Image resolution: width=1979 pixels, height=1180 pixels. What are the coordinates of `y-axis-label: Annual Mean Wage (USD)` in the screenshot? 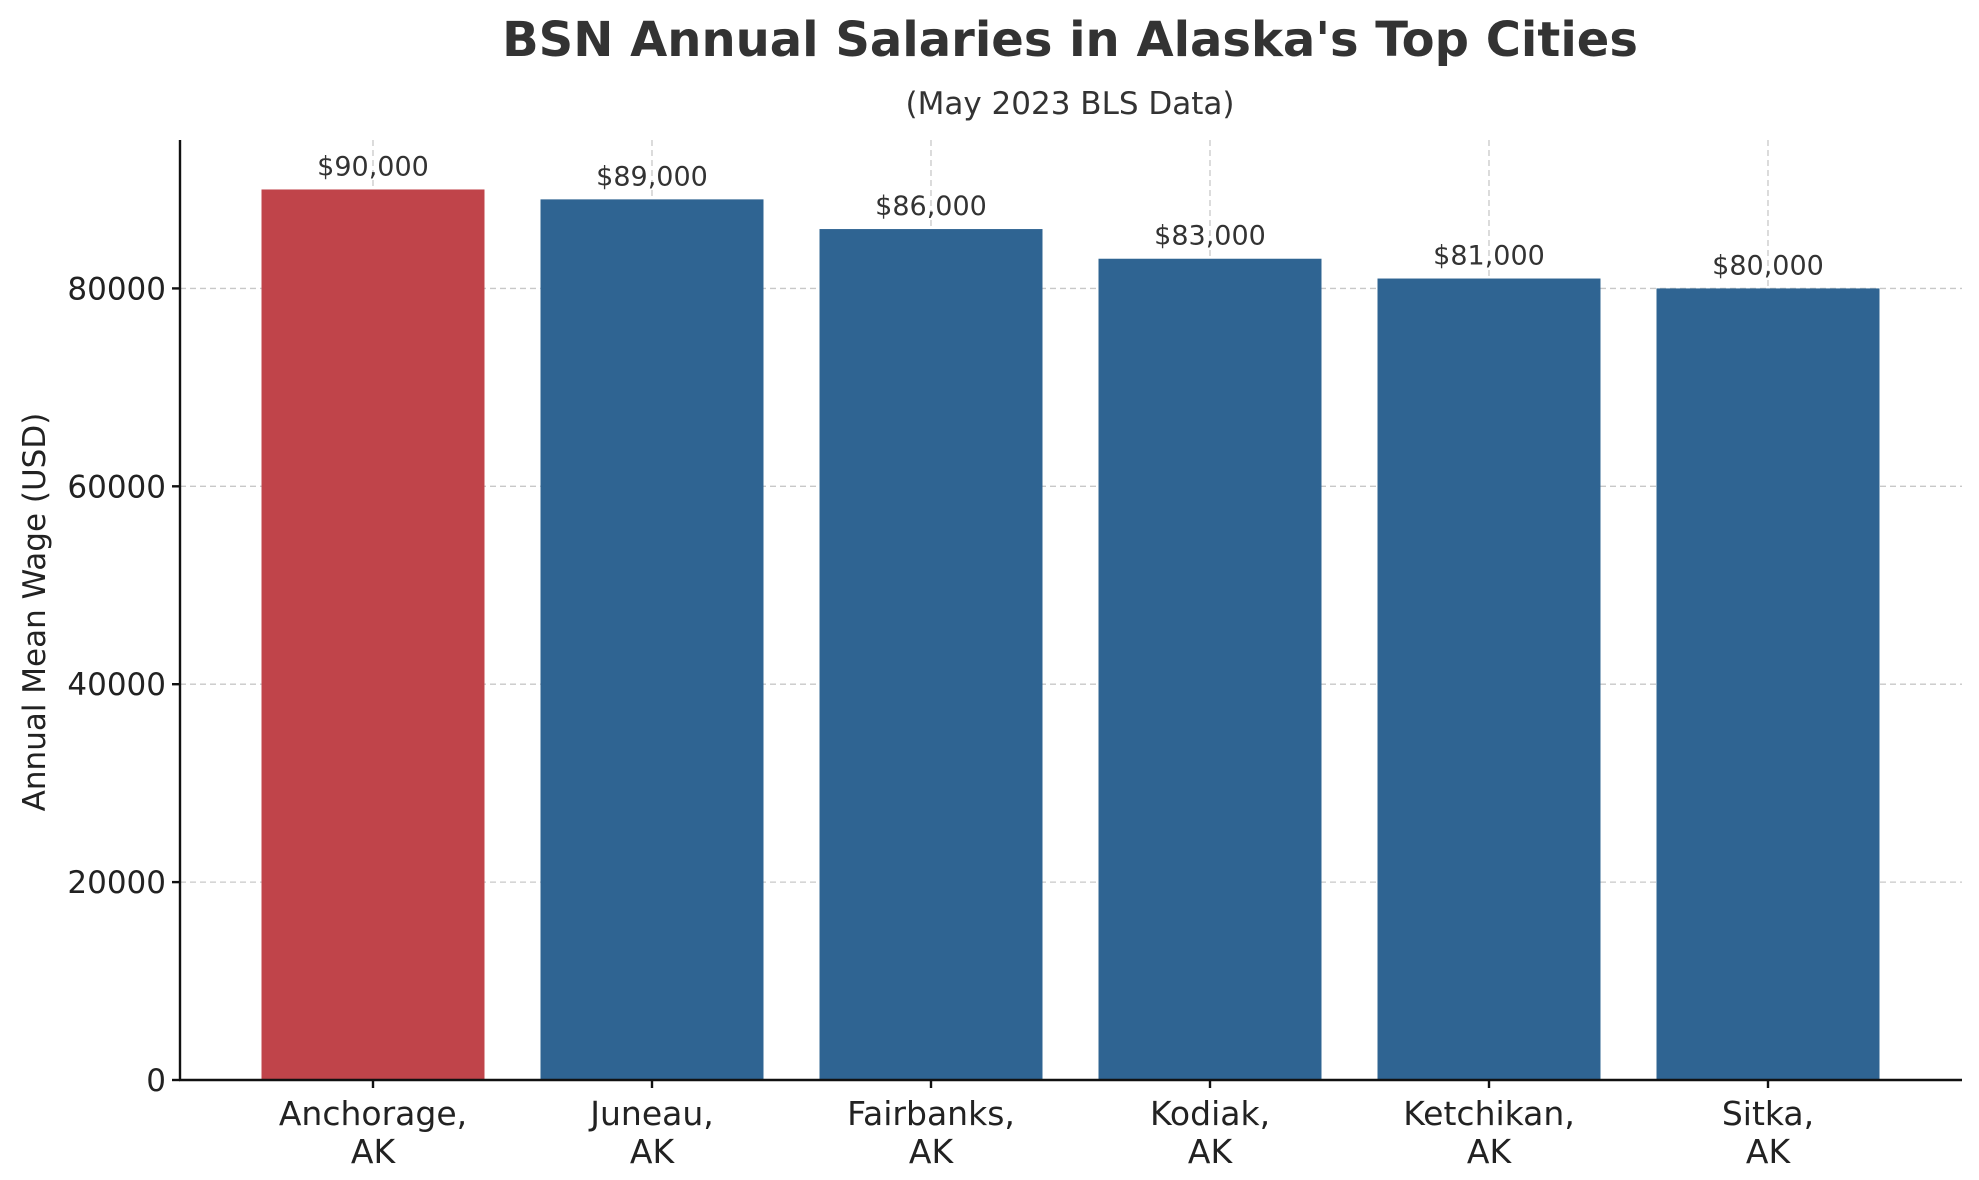 It's located at (35, 612).